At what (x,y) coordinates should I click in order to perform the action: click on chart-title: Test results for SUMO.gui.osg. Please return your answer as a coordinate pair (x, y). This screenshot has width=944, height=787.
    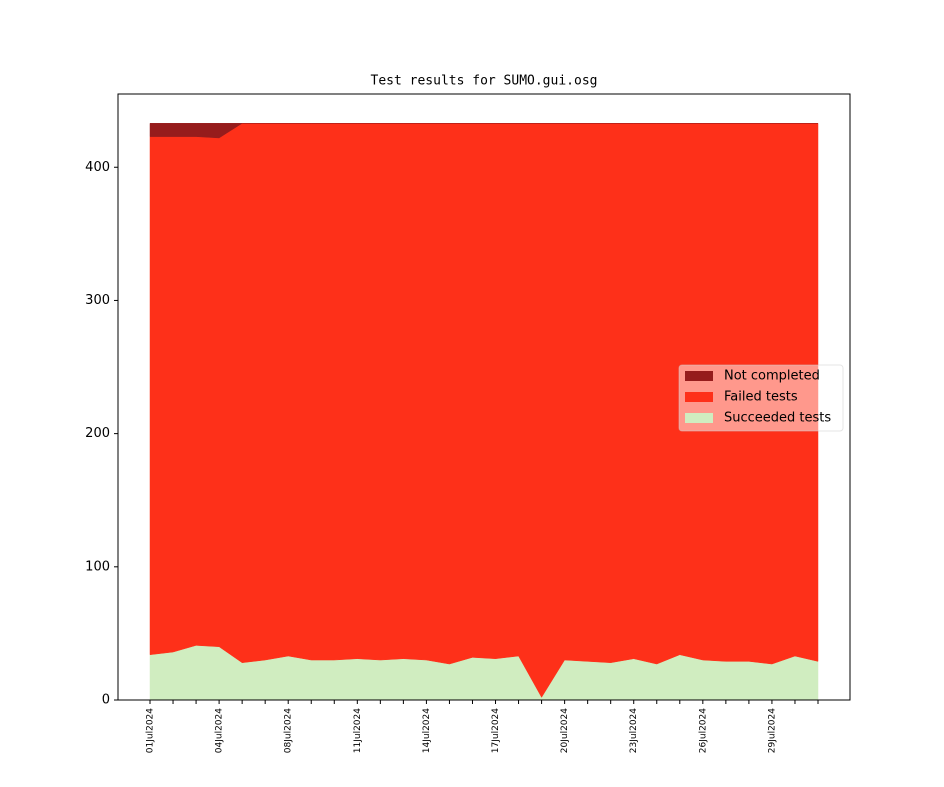
    Looking at the image, I should click on (484, 81).